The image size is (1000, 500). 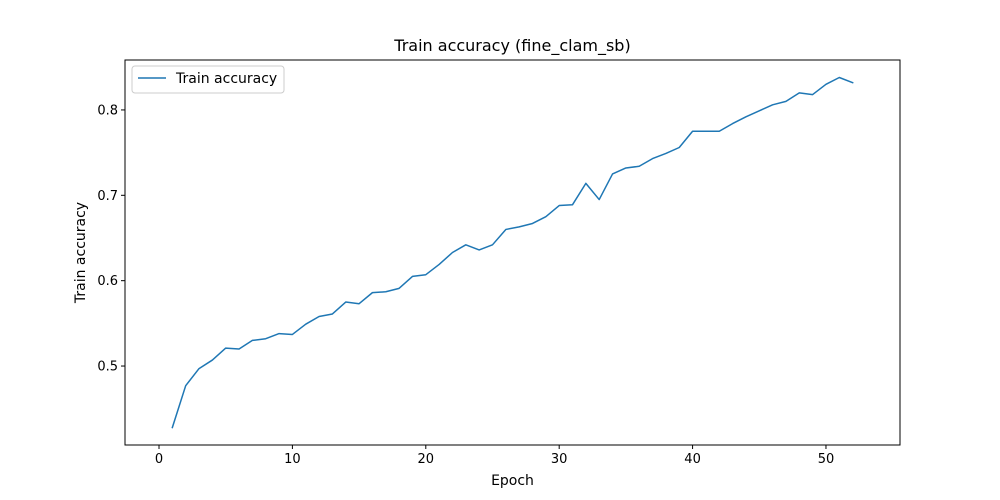 I want to click on y-tick-label: 0.5, so click(x=107, y=367).